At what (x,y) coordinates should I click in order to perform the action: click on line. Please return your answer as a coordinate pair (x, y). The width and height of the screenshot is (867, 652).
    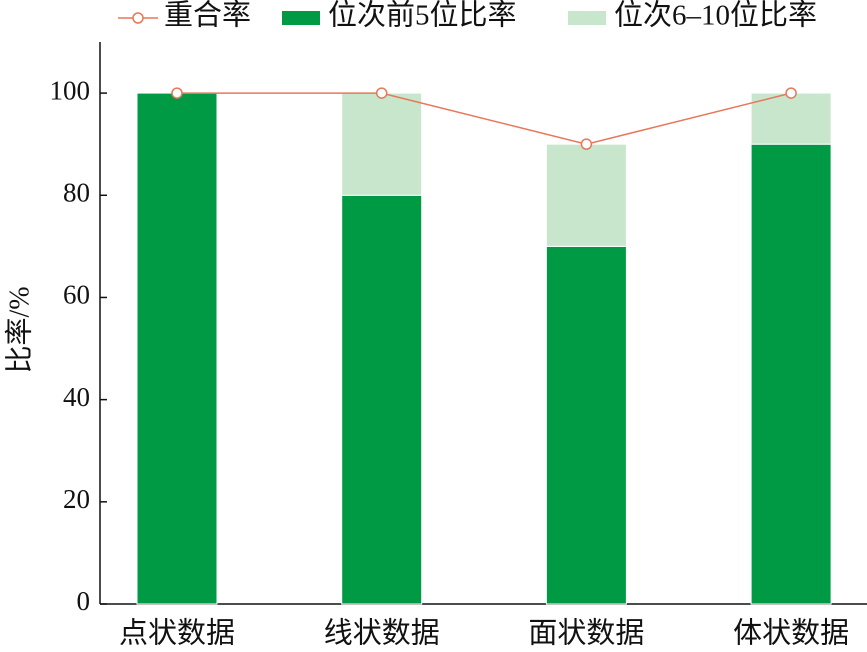
    Looking at the image, I should click on (484, 118).